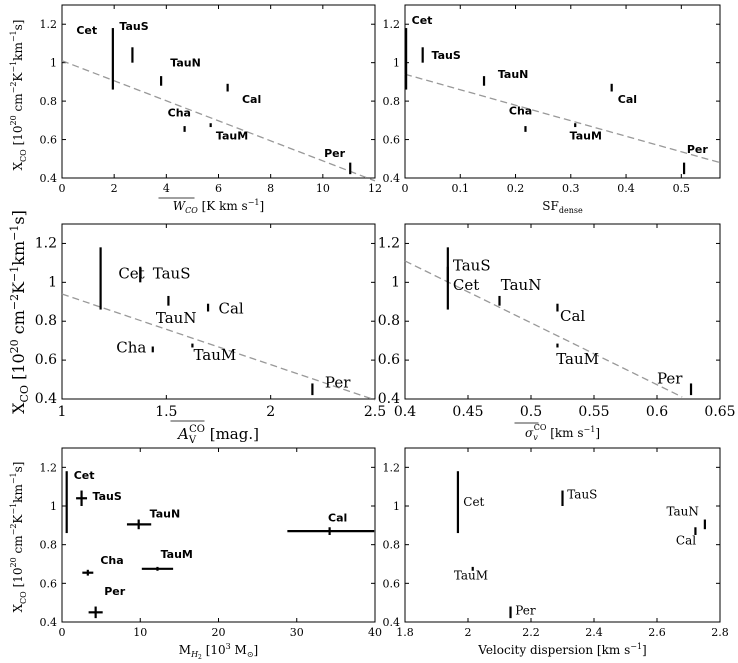 This screenshot has width=738, height=663. What do you see at coordinates (516, 188) in the screenshot?
I see `x-tick-label: 0.2` at bounding box center [516, 188].